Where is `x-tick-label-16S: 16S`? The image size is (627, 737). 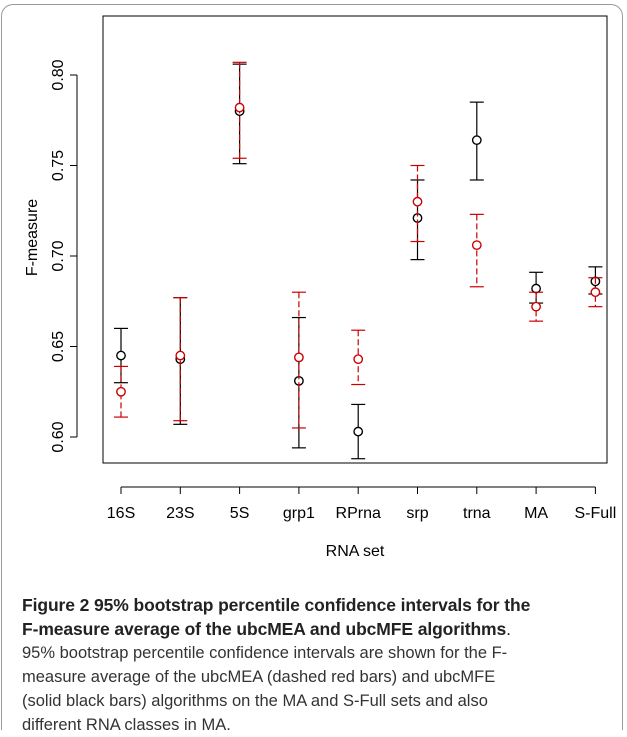 x-tick-label-16S: 16S is located at coordinates (121, 513).